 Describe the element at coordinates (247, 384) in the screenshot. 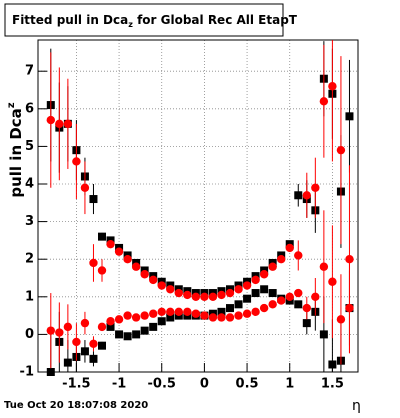

I see `x-tick-label: 0.5` at that location.